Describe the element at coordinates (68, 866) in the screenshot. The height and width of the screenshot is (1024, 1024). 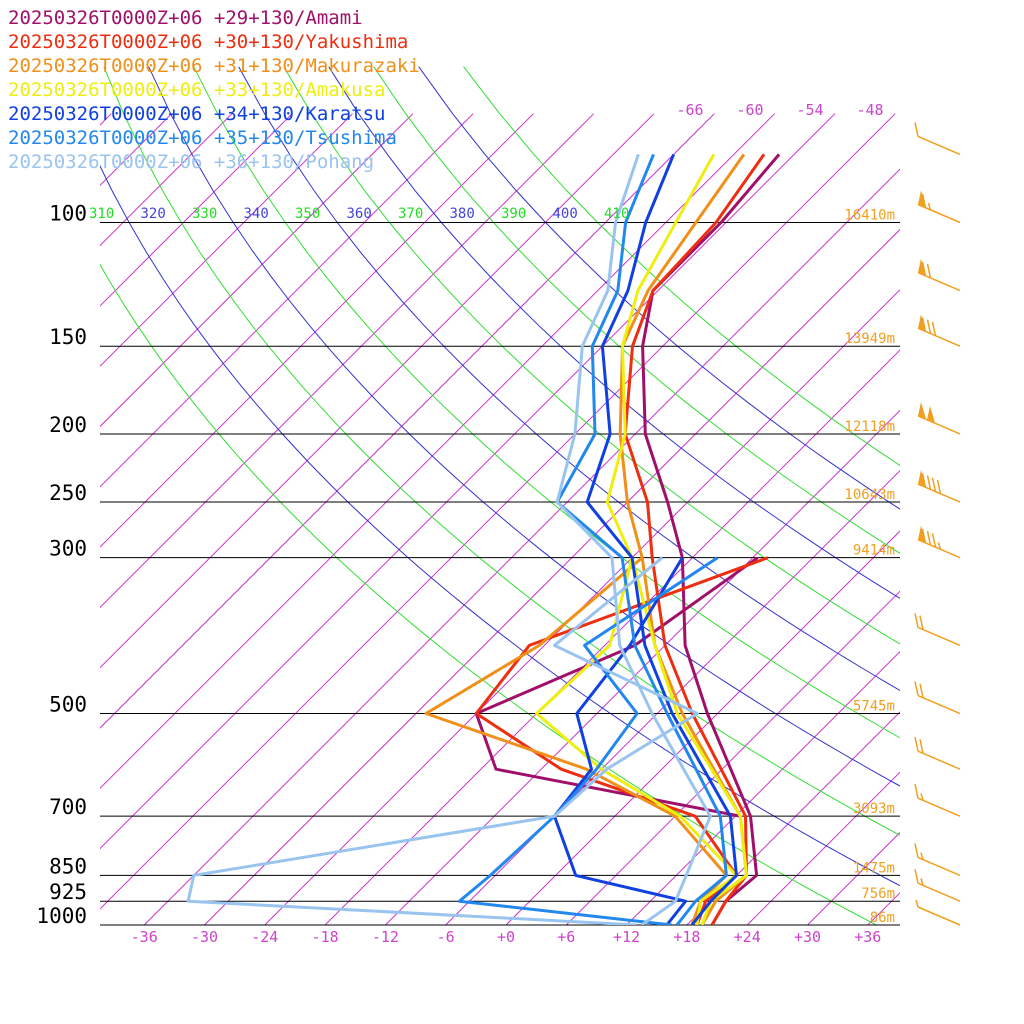
I see `pressure-tick-label: 850` at that location.